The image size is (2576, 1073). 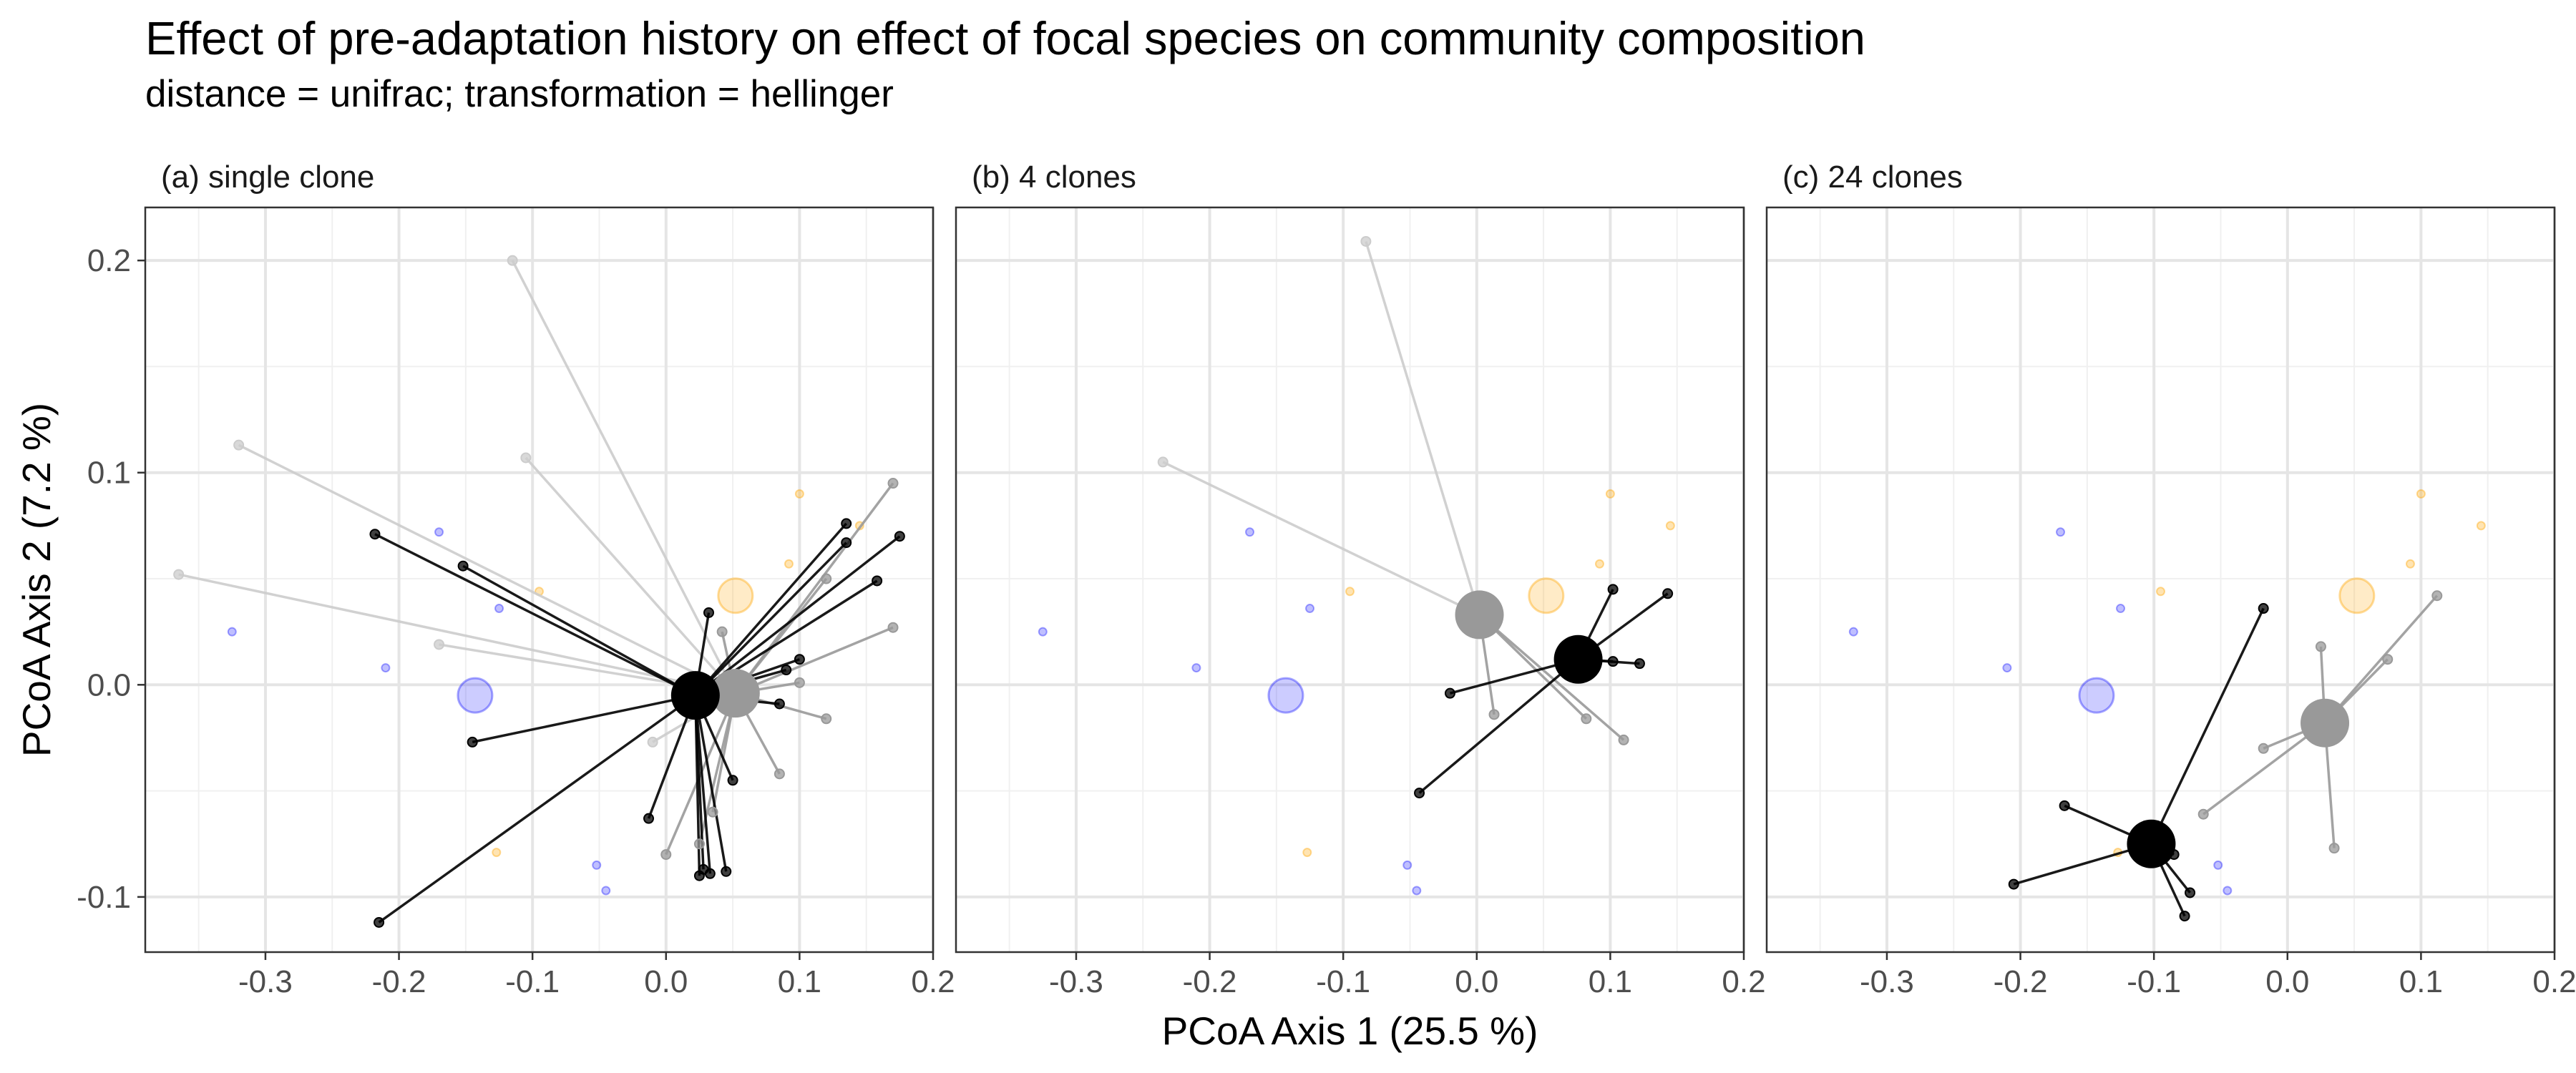 What do you see at coordinates (109, 684) in the screenshot?
I see `y-tick-label: 0.0` at bounding box center [109, 684].